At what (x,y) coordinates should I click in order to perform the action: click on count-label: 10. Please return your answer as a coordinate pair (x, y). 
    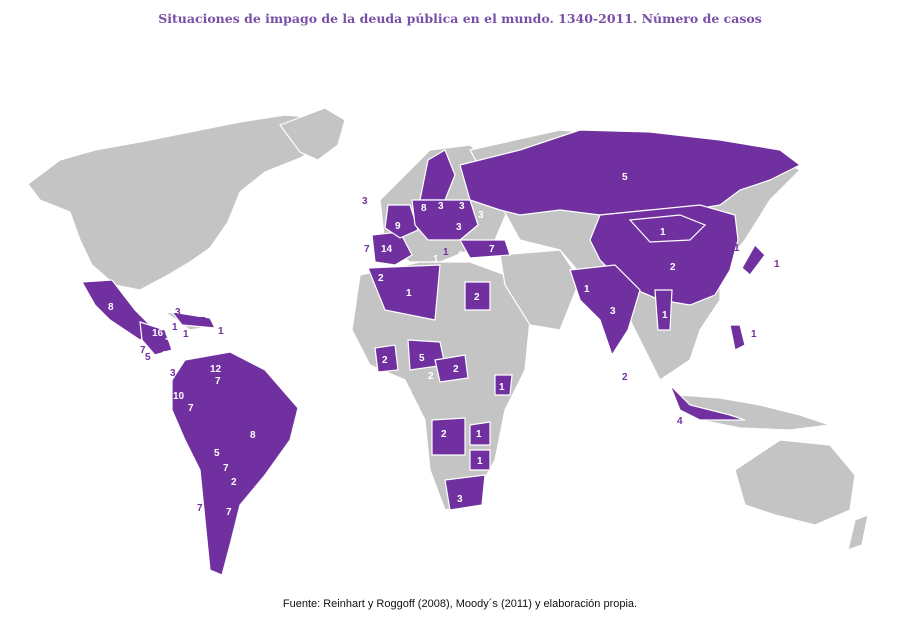
    Looking at the image, I should click on (179, 396).